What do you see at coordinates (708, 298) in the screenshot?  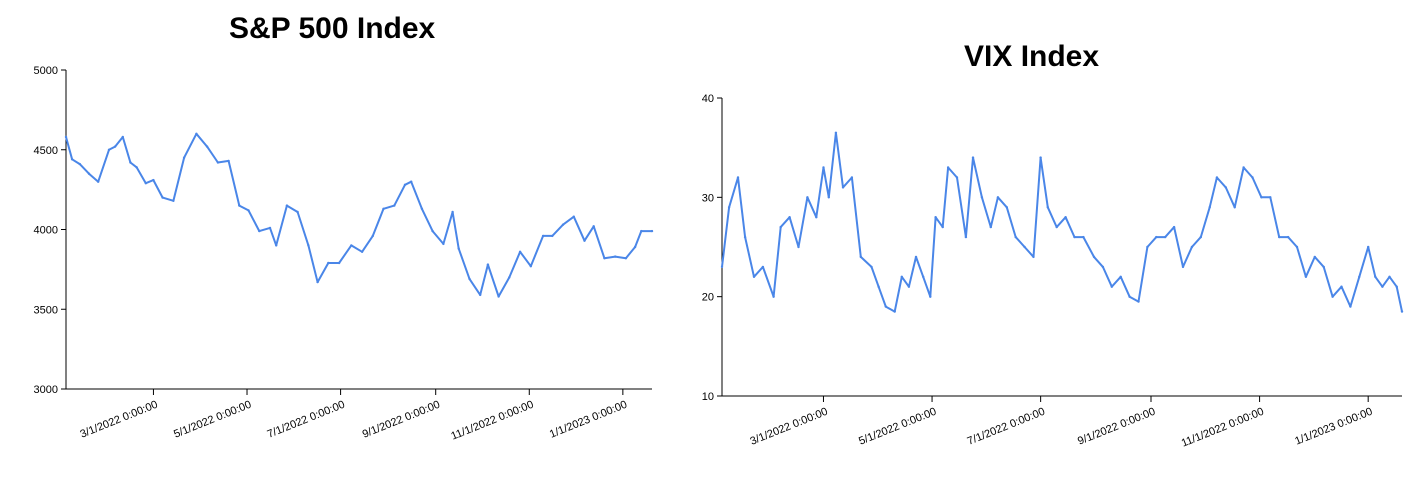 I see `y-tick-label: 20` at bounding box center [708, 298].